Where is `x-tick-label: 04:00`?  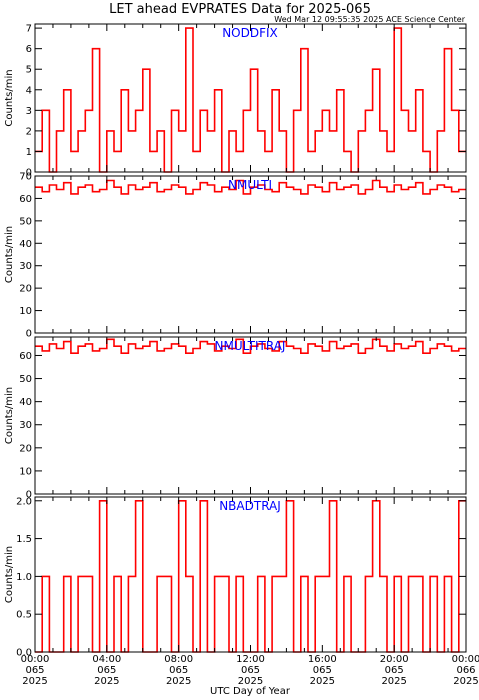 x-tick-label: 04:00 is located at coordinates (106, 659).